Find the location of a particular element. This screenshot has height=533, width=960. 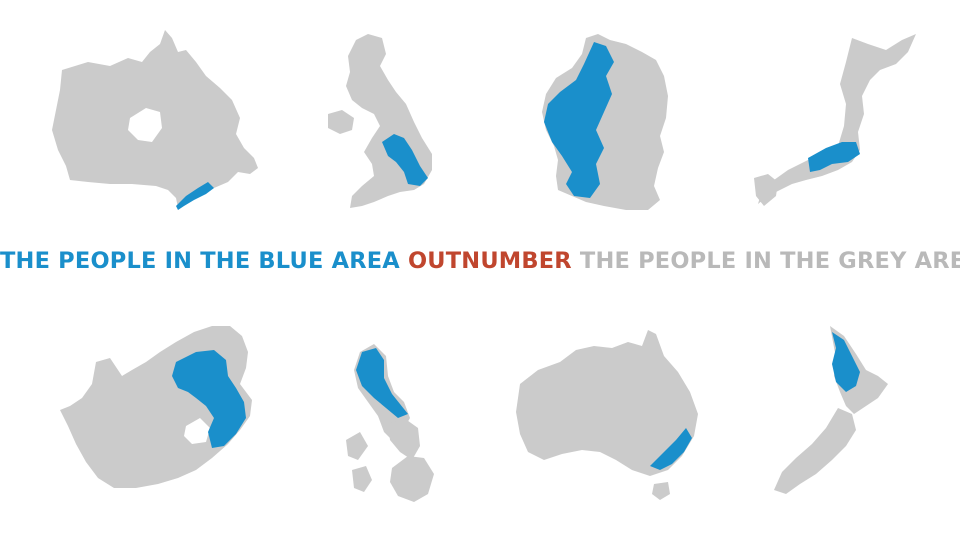

map-new-zealand is located at coordinates (831, 410).